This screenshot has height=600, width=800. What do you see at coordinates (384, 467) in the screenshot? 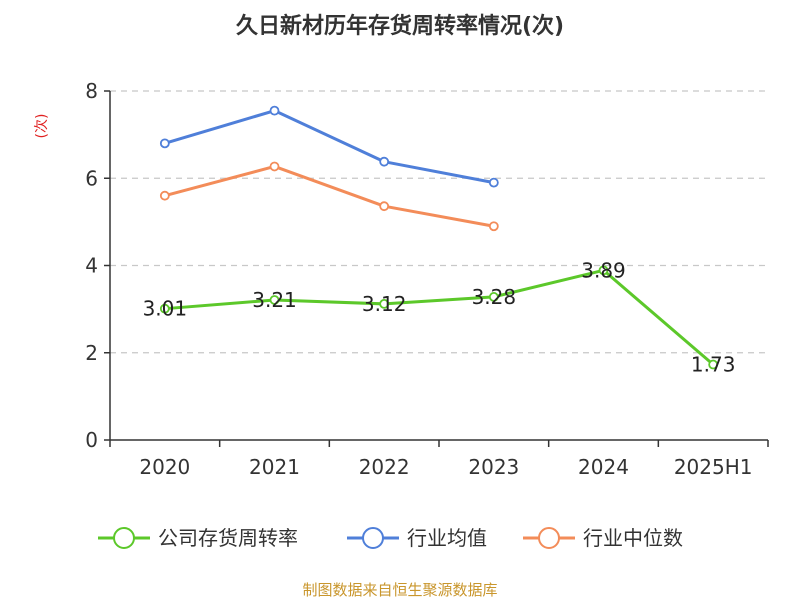
I see `x-tick-label: 2022` at bounding box center [384, 467].